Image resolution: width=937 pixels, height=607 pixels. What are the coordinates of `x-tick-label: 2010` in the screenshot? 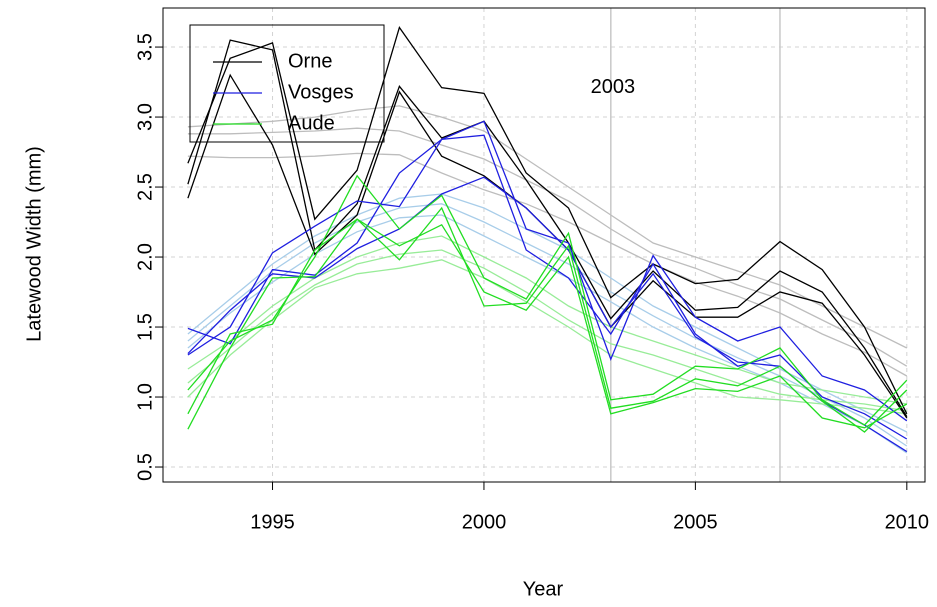 It's located at (907, 522).